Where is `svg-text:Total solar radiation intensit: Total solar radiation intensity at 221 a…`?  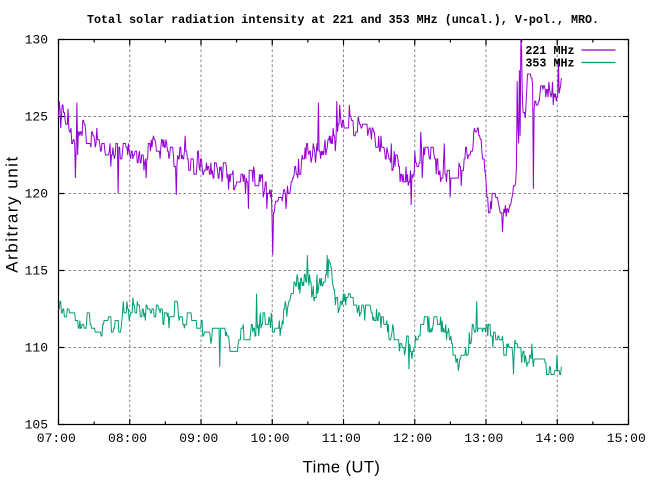
svg-text:Total solar radiation intensit: Total solar radiation intensity at 221 a… is located at coordinates (343, 20).